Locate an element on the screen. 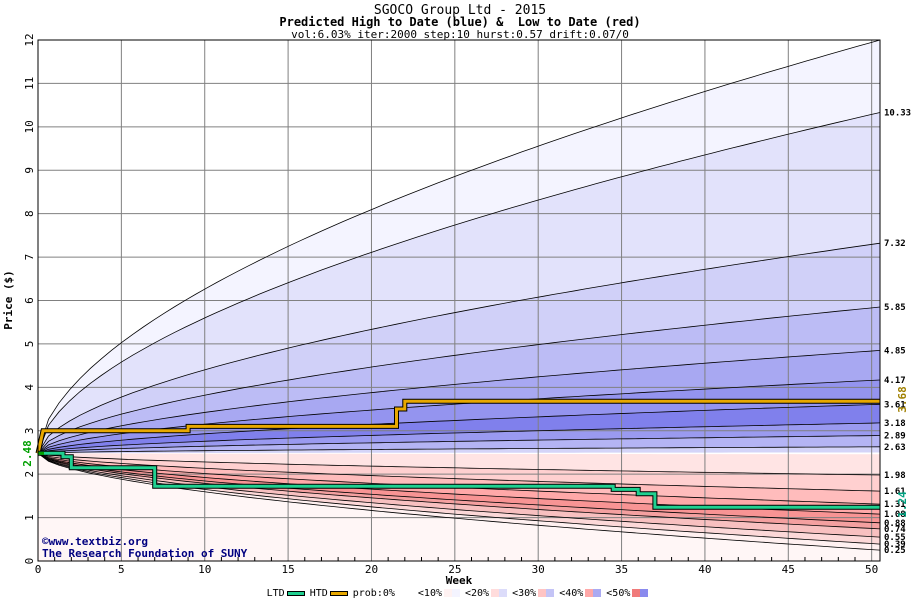 Image resolution: width=920 pixels, height=600 pixels. legend-prob: prob:0% is located at coordinates (384, 593).